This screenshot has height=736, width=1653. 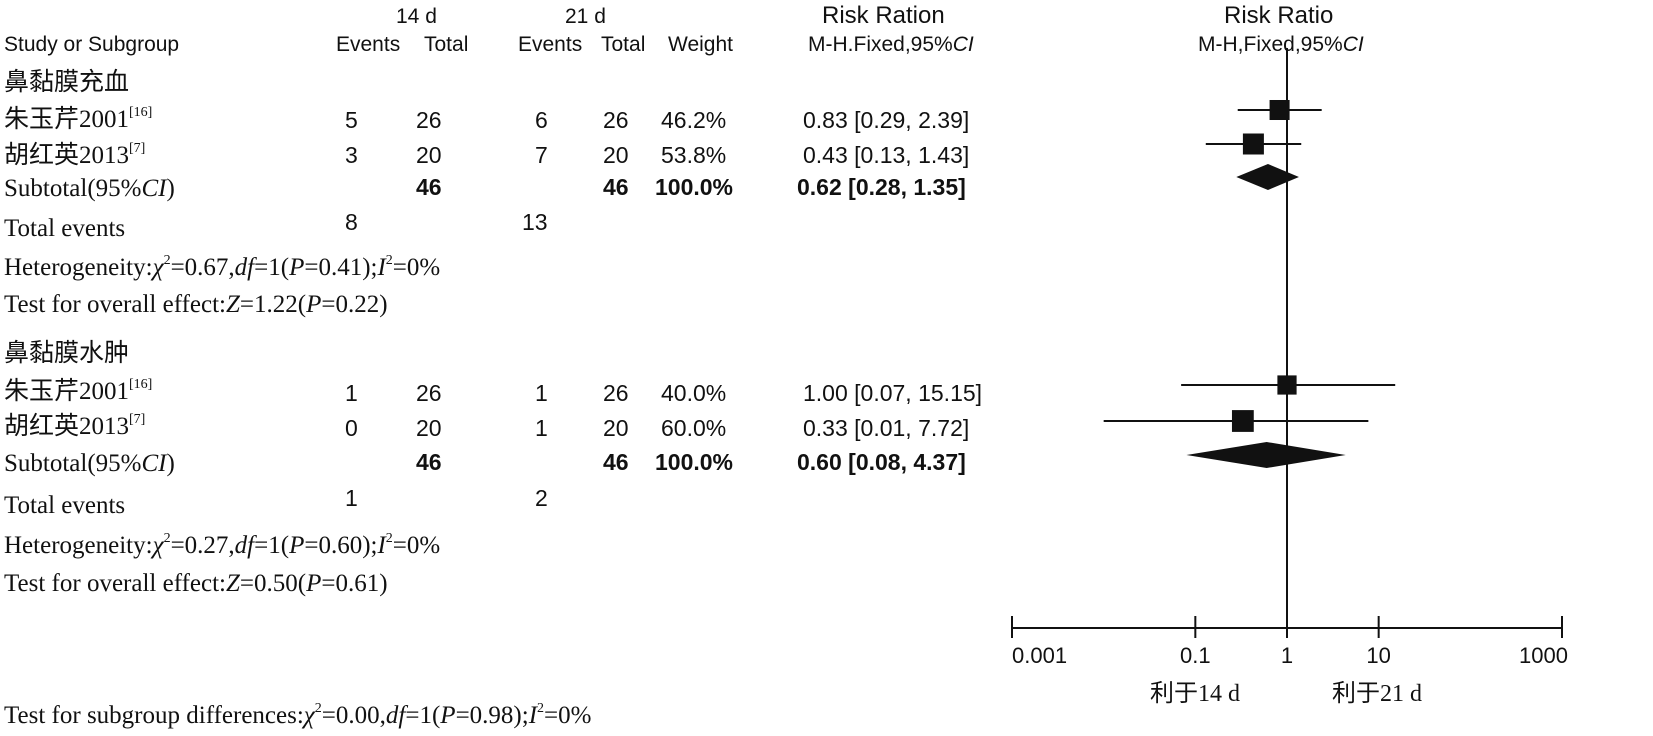 What do you see at coordinates (893, 393) in the screenshot?
I see `rr-value: 1.00 [0.07, 15.15]` at bounding box center [893, 393].